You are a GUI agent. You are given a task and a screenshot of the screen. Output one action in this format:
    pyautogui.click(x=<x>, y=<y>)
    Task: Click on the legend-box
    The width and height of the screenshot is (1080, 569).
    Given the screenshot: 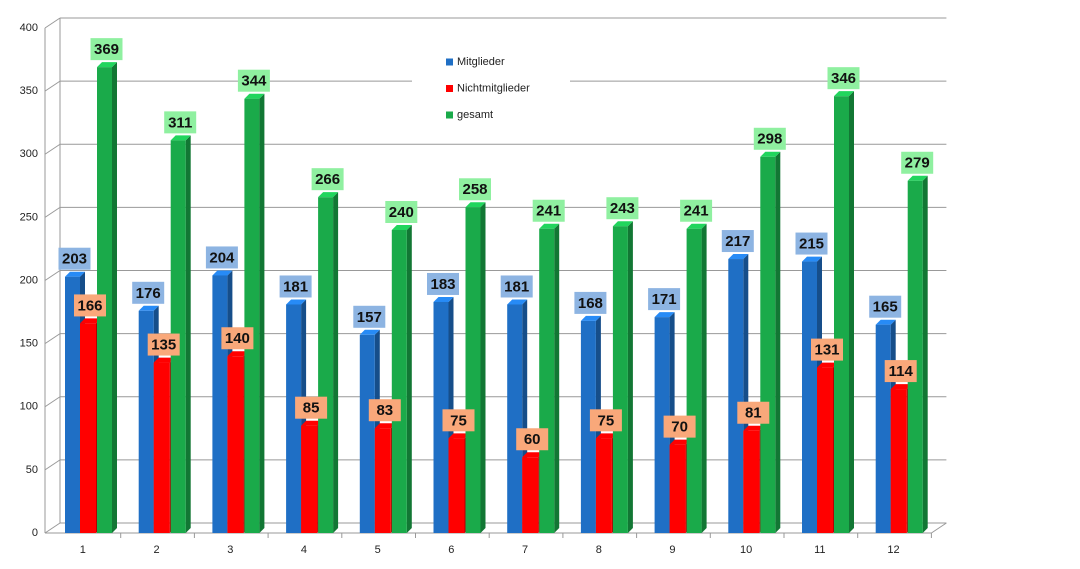 What is the action you would take?
    pyautogui.click(x=491, y=88)
    